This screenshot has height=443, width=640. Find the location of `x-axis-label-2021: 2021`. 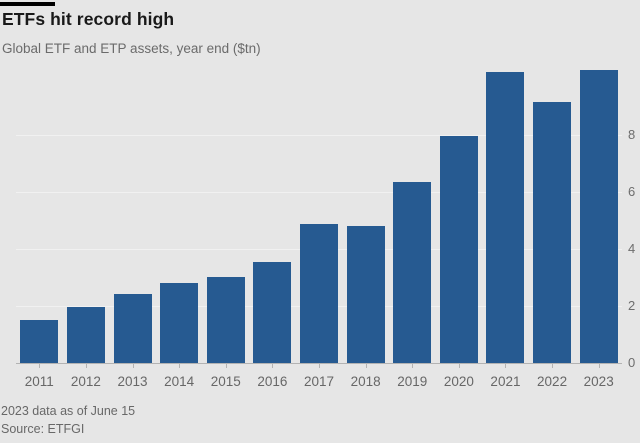

x-axis-label-2021: 2021 is located at coordinates (505, 381).